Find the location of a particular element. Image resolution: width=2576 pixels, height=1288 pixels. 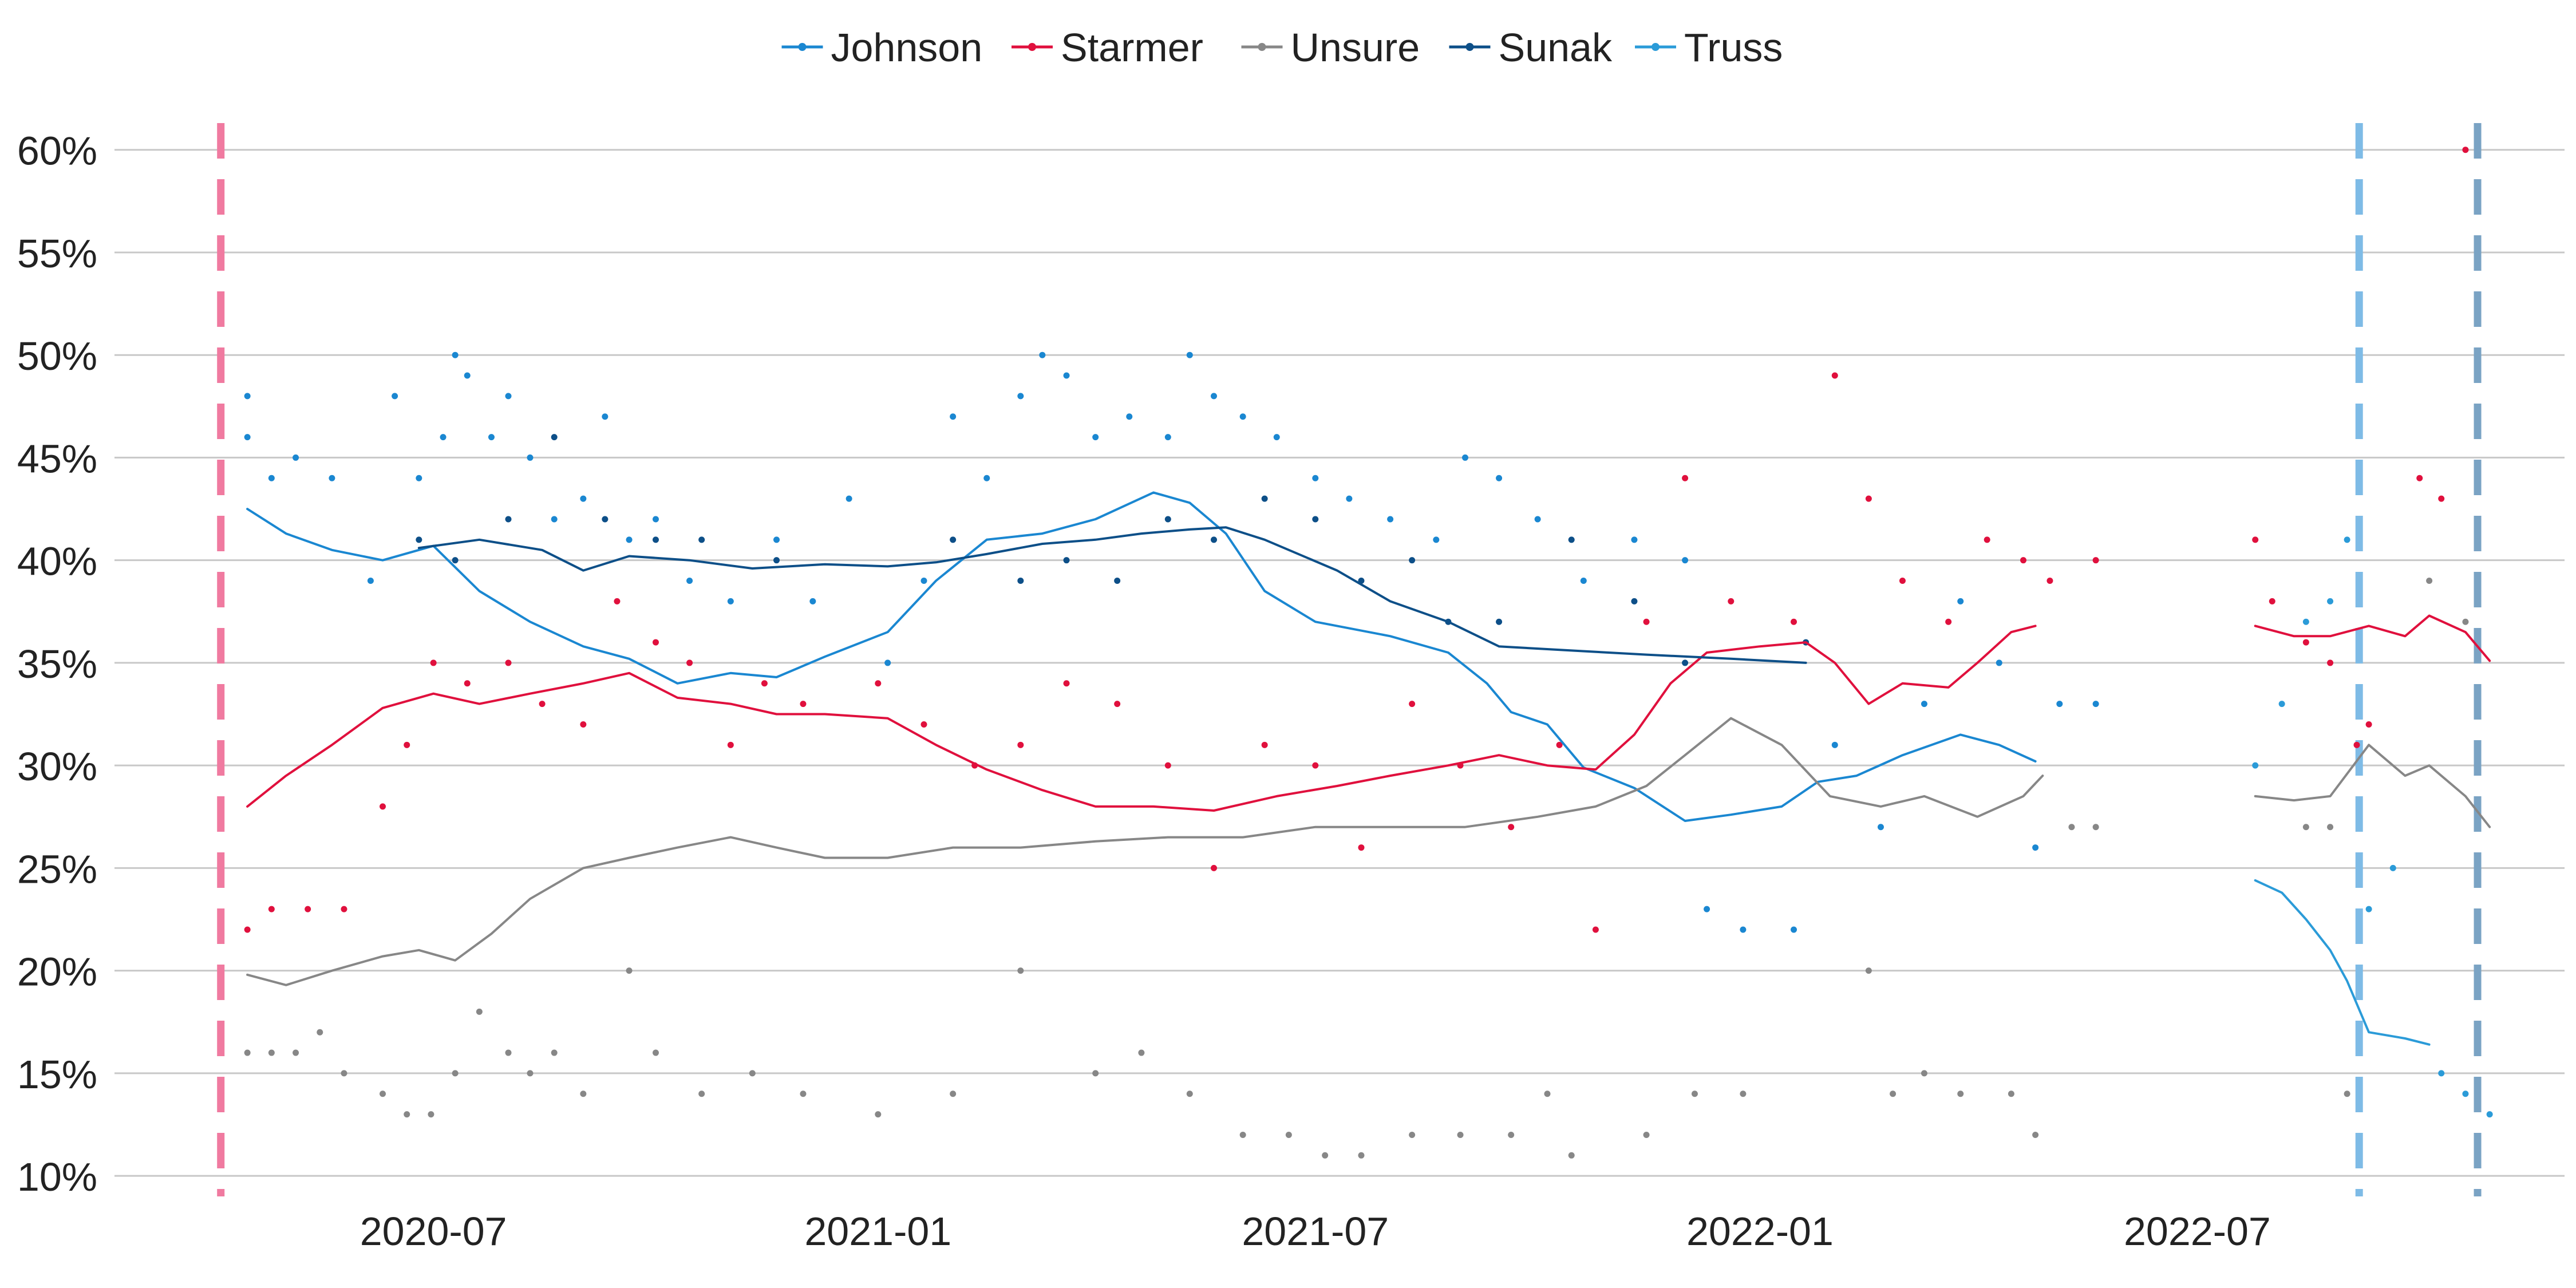

y-tick-label: 10% is located at coordinates (57, 1177).